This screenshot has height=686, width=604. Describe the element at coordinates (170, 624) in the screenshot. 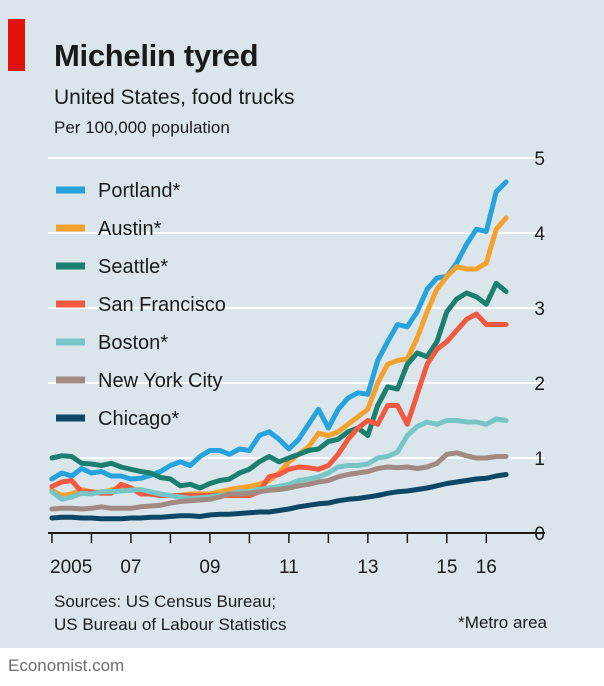

I see `source-line-2: US Bureau of Labour Statistics` at that location.